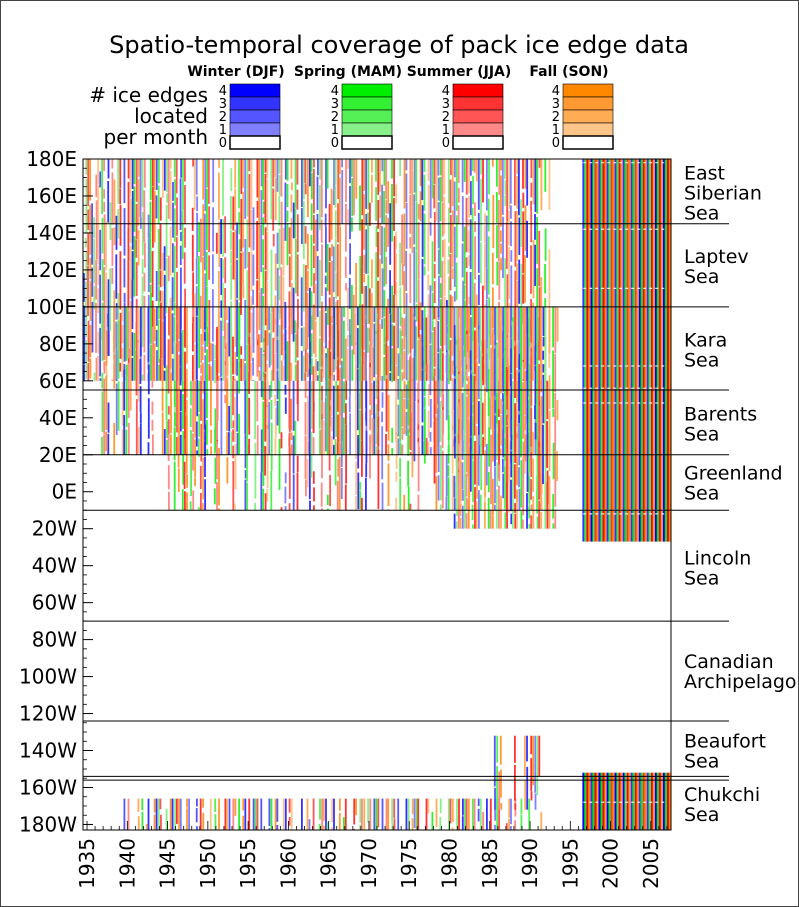  What do you see at coordinates (87, 863) in the screenshot?
I see `x-tick-label: 1935` at bounding box center [87, 863].